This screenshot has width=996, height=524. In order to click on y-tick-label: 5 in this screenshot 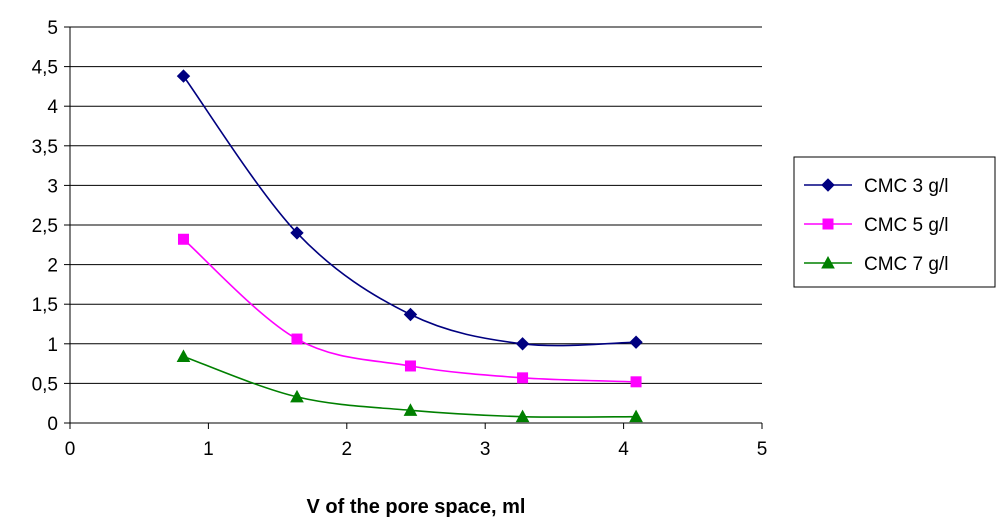, I will do `click(52, 28)`.